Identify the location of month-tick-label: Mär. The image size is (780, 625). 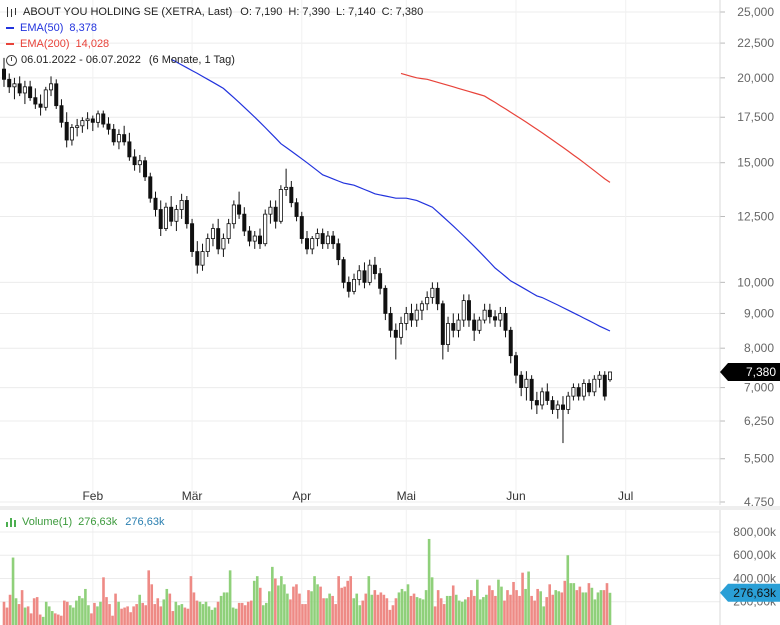
(192, 496).